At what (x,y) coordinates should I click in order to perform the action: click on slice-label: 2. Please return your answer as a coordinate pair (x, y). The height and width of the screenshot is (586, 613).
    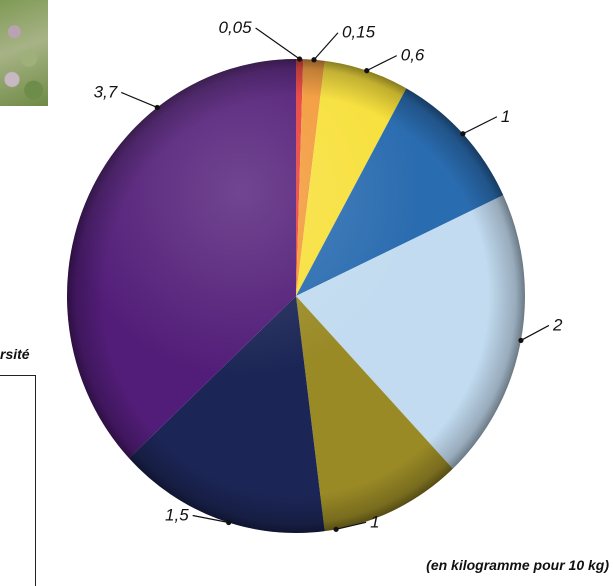
    Looking at the image, I should click on (557, 324).